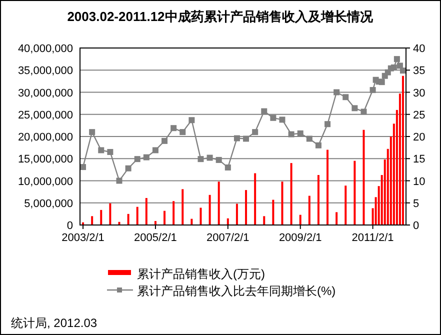 The width and height of the screenshot is (441, 335). Describe the element at coordinates (419, 160) in the screenshot. I see `y2-tick-label: 15` at that location.